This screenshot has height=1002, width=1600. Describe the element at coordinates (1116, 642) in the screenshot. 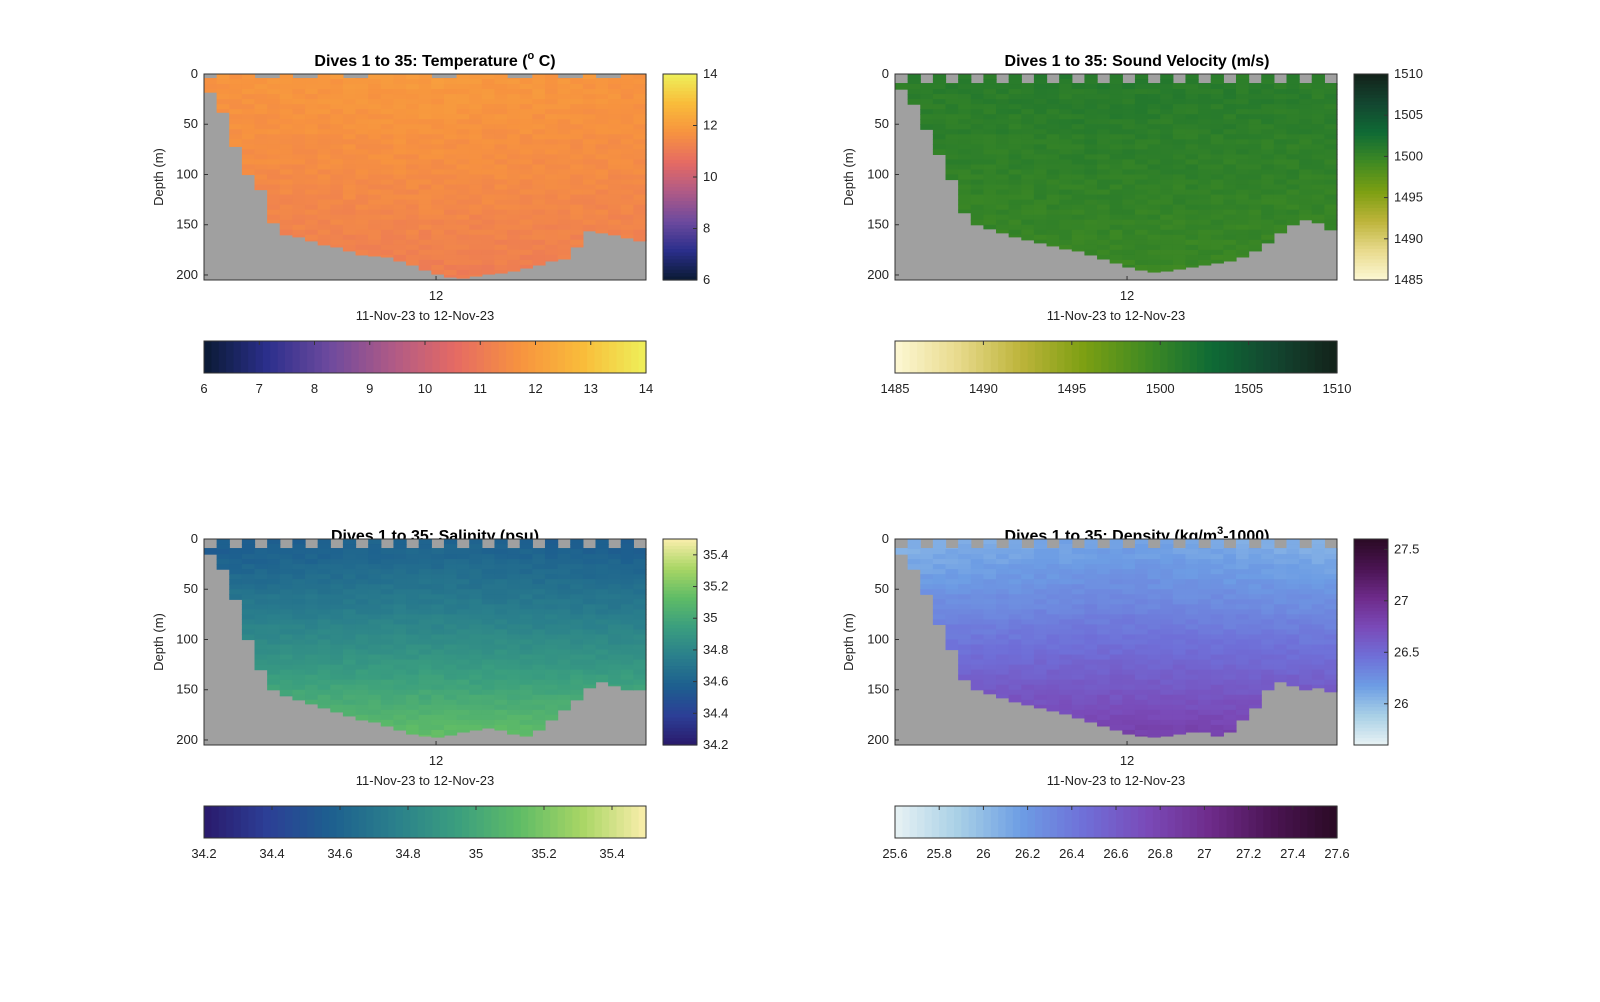

I see `dens-axes-frame` at that location.